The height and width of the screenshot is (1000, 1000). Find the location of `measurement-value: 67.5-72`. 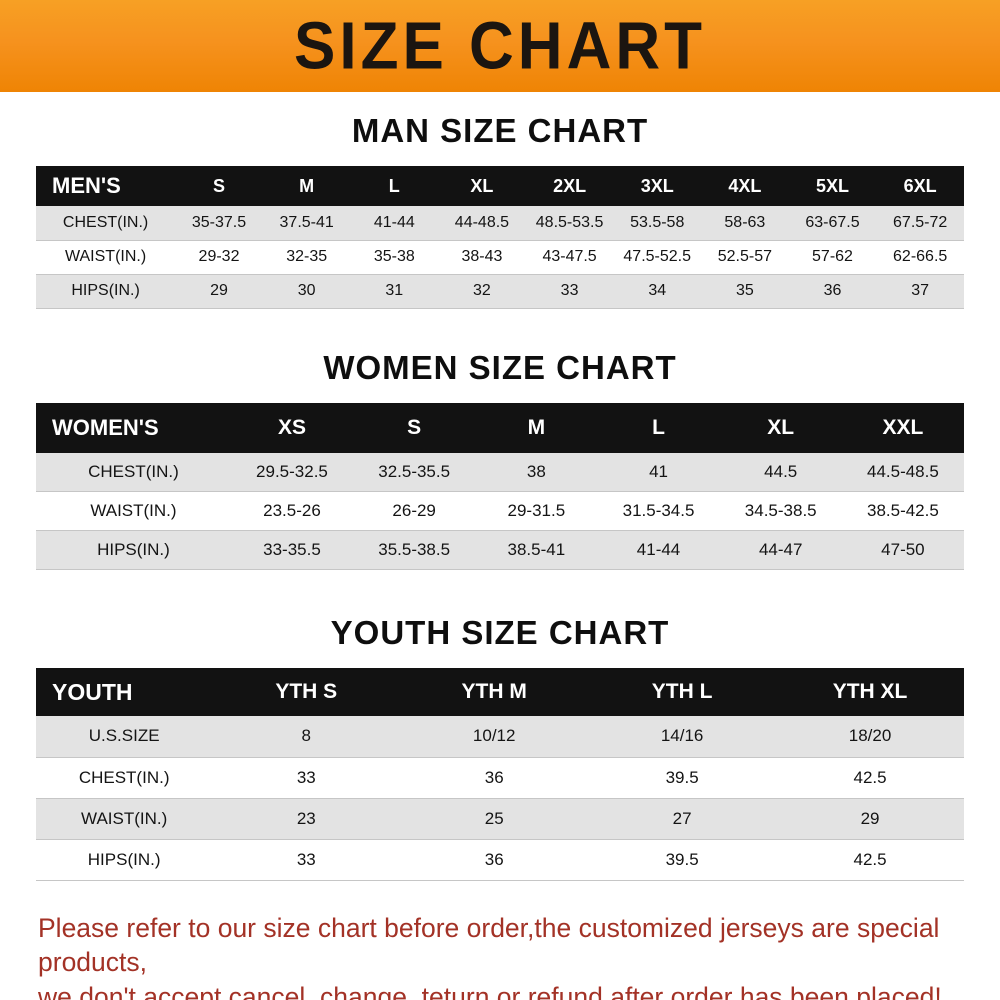

measurement-value: 67.5-72 is located at coordinates (920, 222).